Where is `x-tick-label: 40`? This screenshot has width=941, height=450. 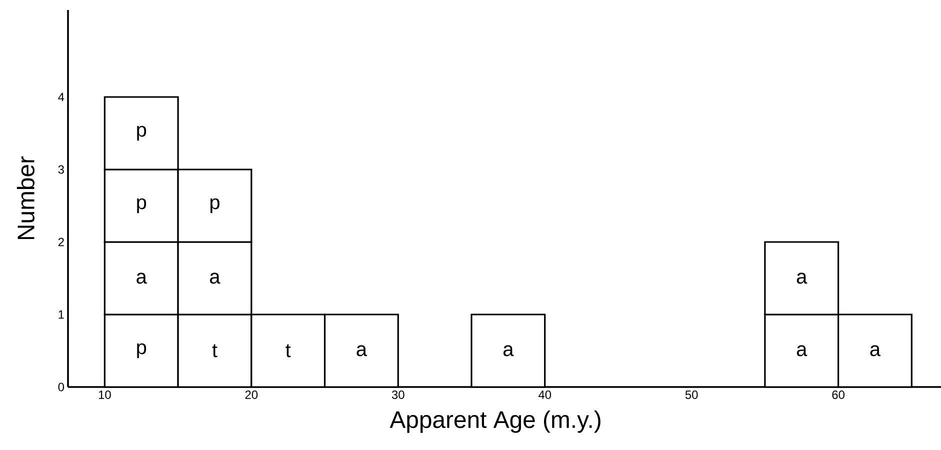
x-tick-label: 40 is located at coordinates (545, 394).